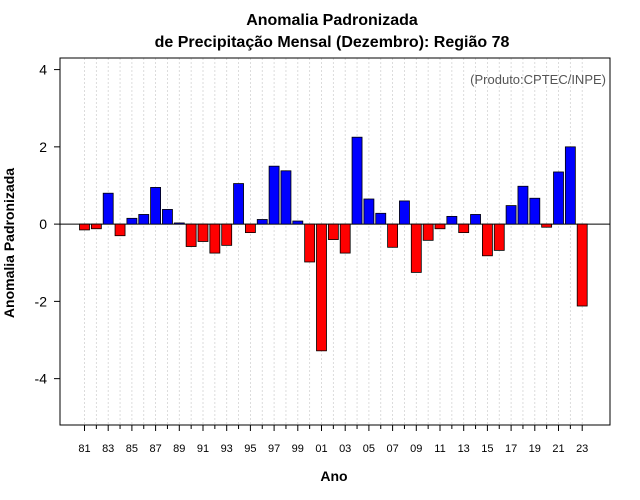  I want to click on y-tick-label: -2, so click(41, 301).